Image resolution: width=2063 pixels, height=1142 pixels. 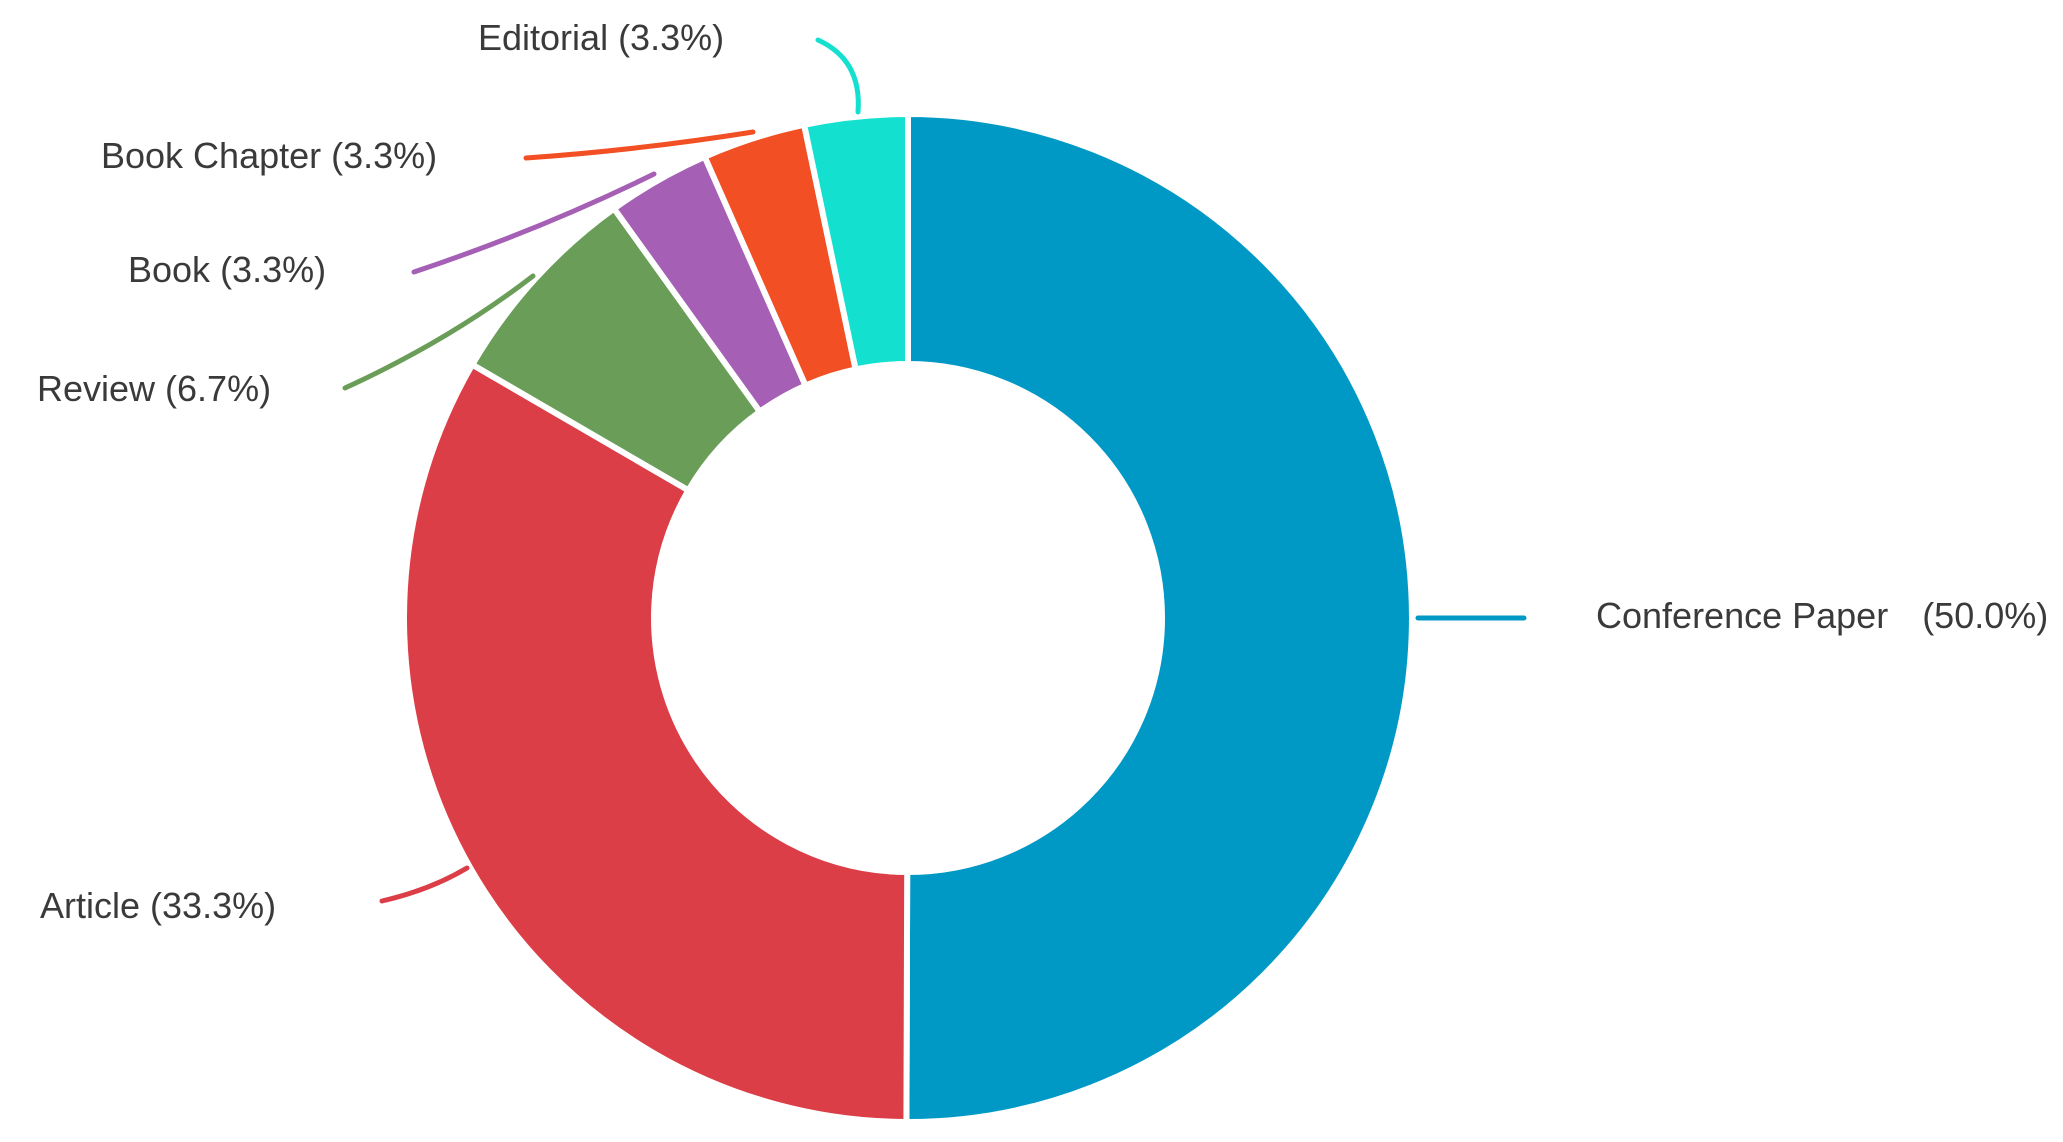 I want to click on slice-label-value: (50.0%), so click(x=1985, y=615).